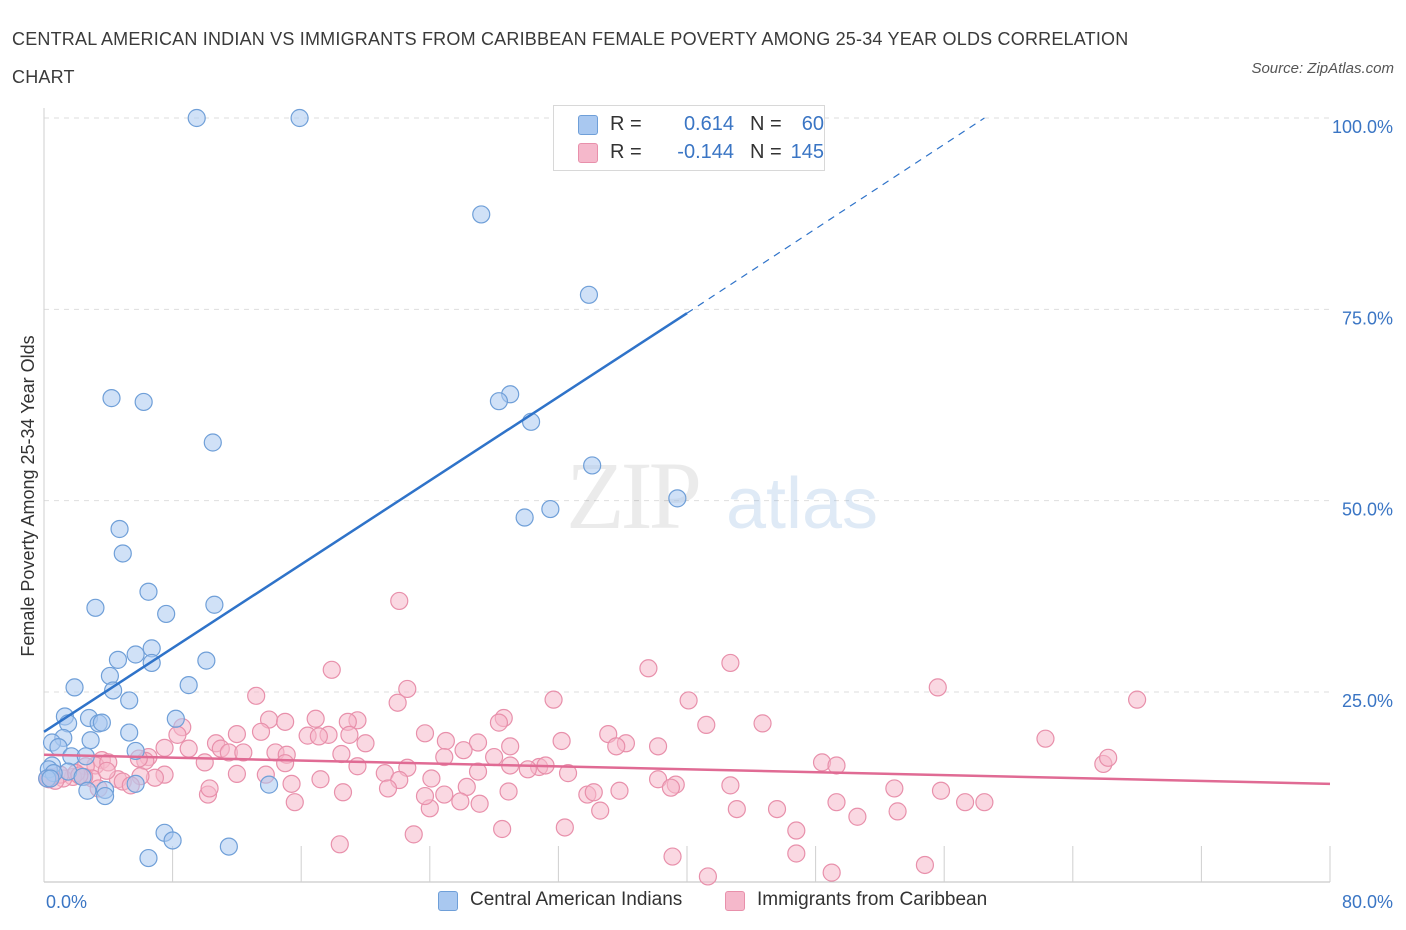 The image size is (1406, 930). I want to click on stats-legend: R = 0.614 N = 60 R = -0.144 N = 145, so click(689, 138).